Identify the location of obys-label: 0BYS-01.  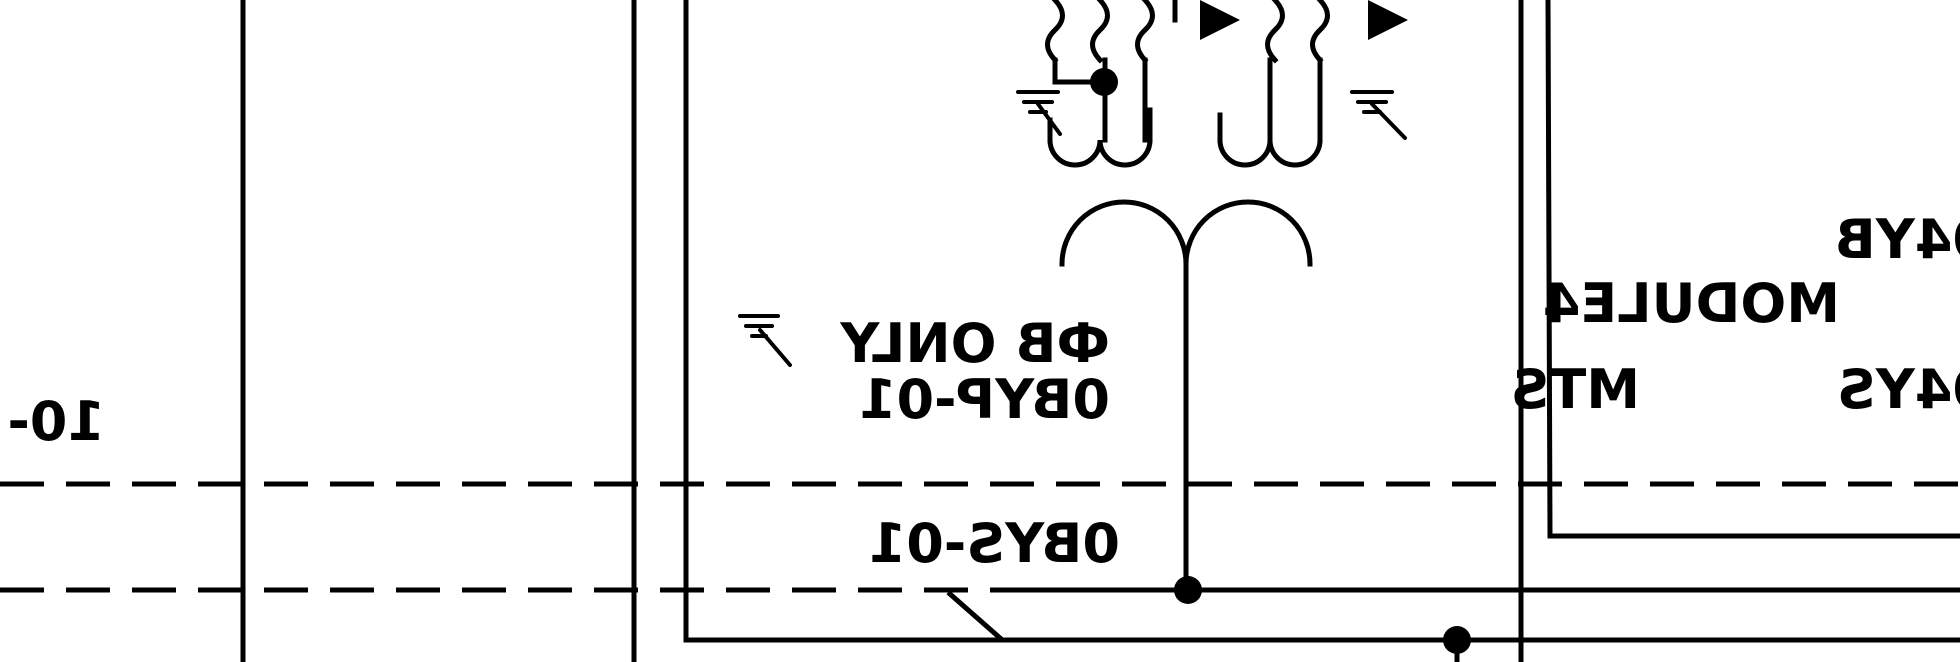
(994, 543).